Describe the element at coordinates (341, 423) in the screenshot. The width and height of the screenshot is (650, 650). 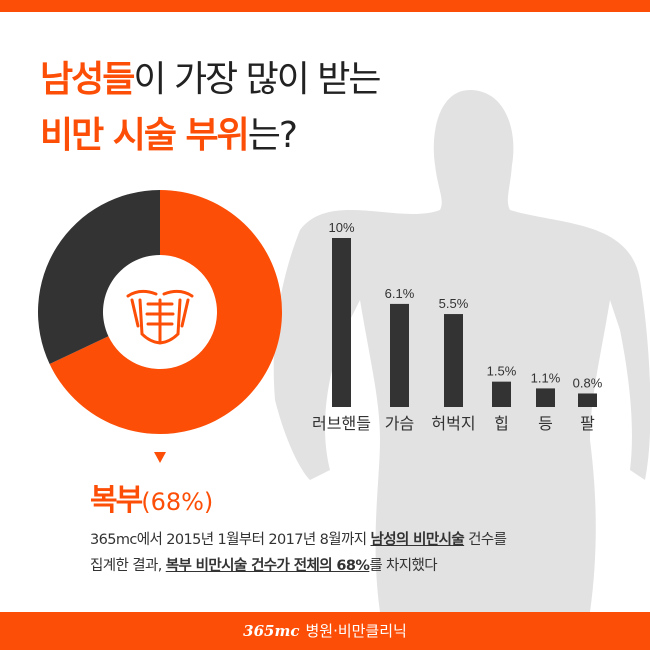
I see `bar-category-label: 러브핸들` at that location.